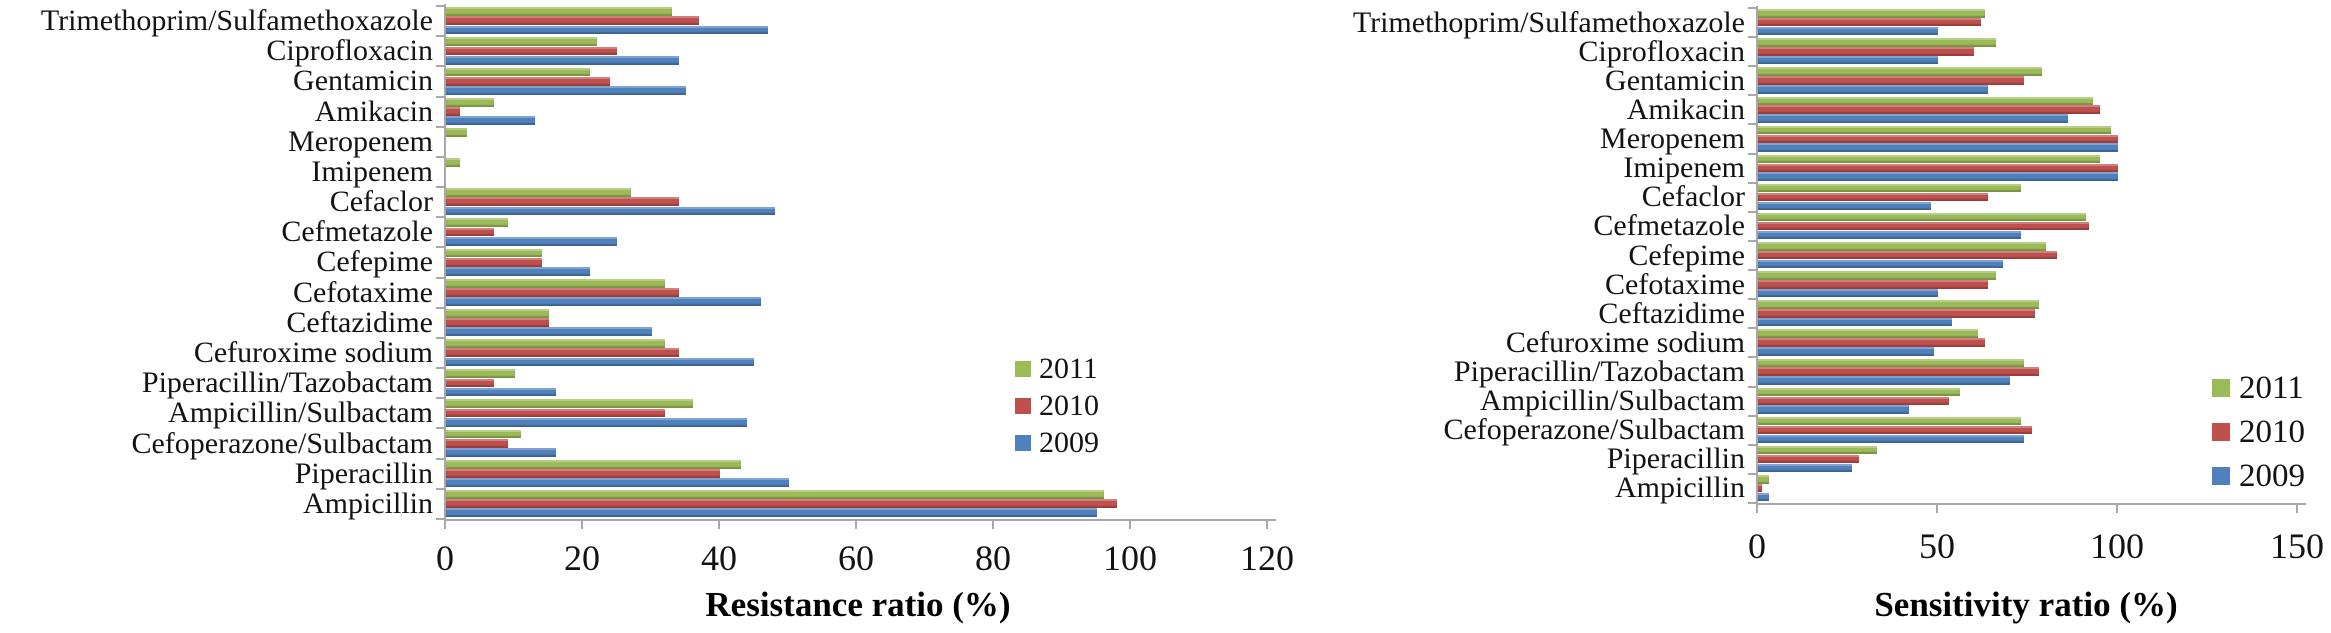 The height and width of the screenshot is (633, 2331). Describe the element at coordinates (582, 558) in the screenshot. I see `x-tick-label: 20` at that location.